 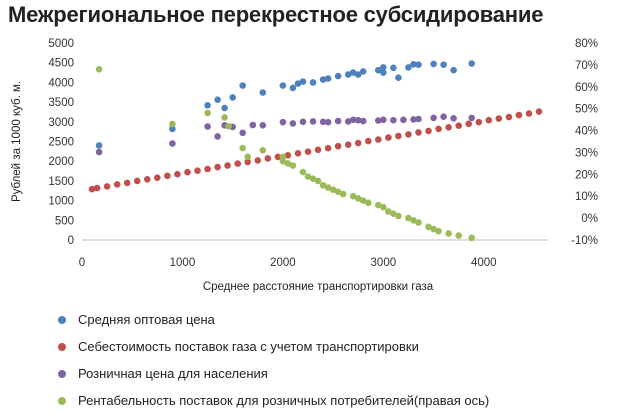 I want to click on y-tick-label: 500, so click(x=64, y=221).